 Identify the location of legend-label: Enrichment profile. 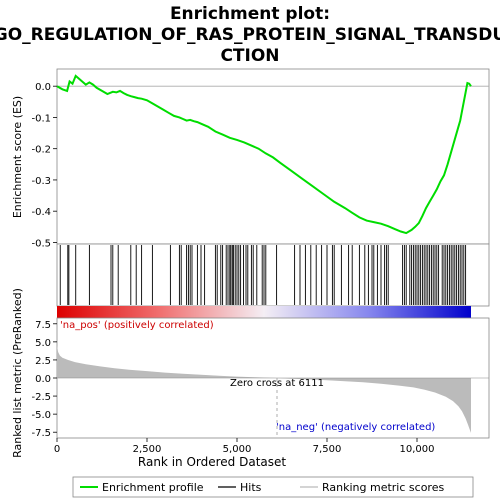
(153, 487).